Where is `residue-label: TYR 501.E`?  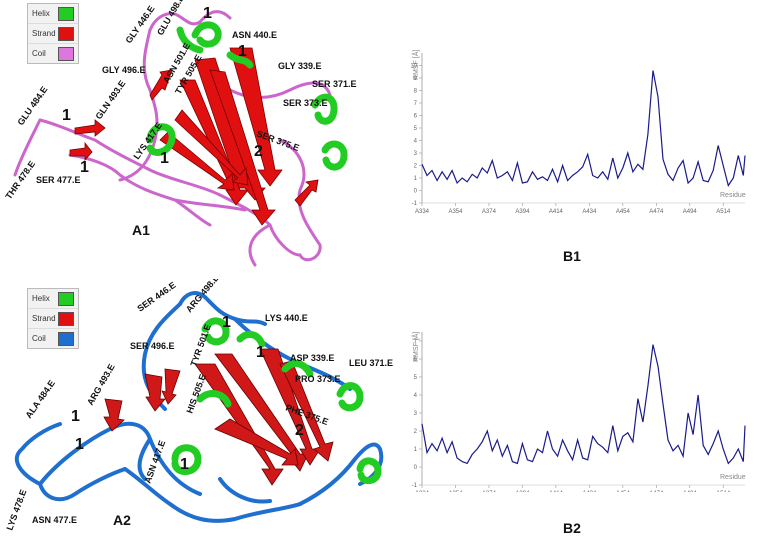 residue-label: TYR 501.E is located at coordinates (200, 345).